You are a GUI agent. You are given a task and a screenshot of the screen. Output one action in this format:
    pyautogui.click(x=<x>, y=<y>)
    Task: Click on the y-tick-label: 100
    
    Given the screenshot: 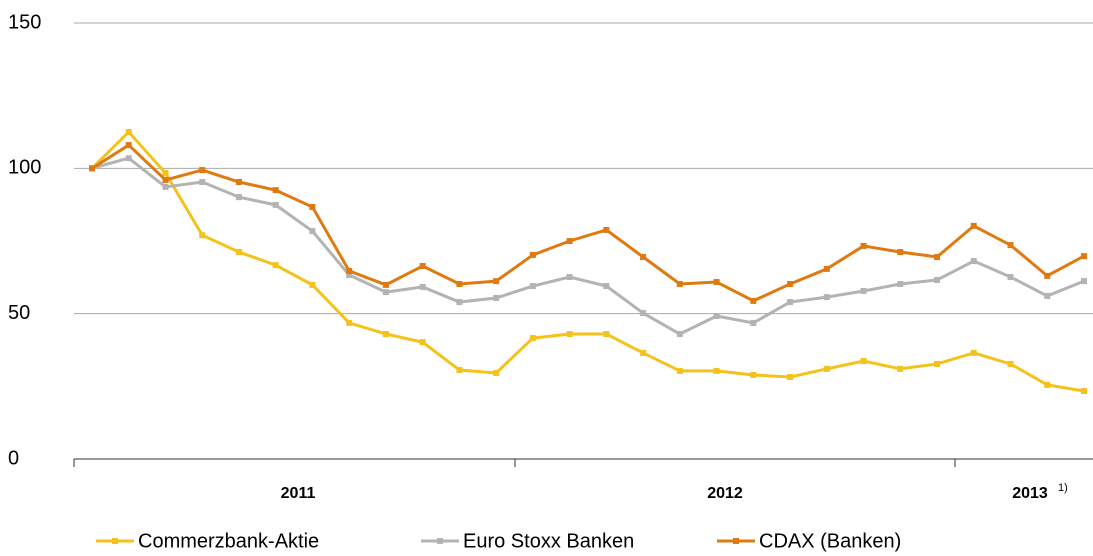 What is the action you would take?
    pyautogui.click(x=24, y=168)
    